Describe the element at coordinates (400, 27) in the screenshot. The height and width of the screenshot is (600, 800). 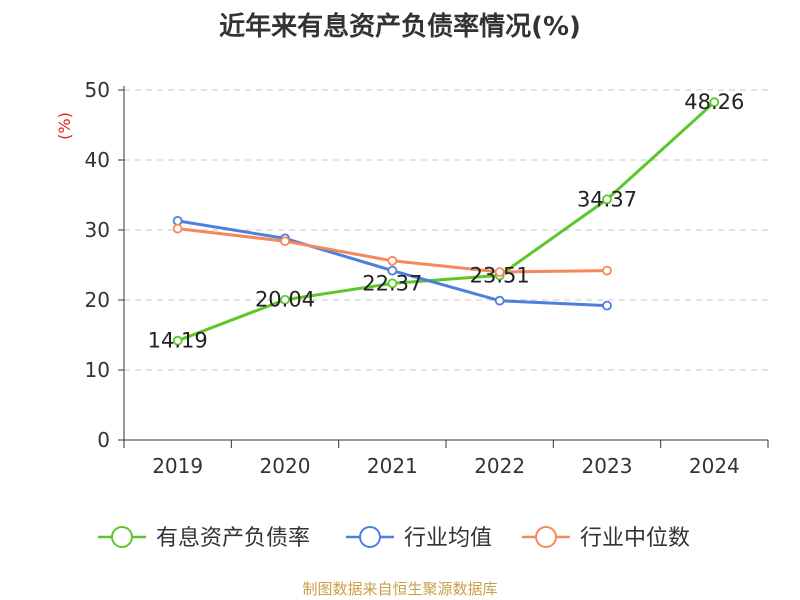
I see `chart-title: 近年来有息资产负债率情况(%)` at that location.